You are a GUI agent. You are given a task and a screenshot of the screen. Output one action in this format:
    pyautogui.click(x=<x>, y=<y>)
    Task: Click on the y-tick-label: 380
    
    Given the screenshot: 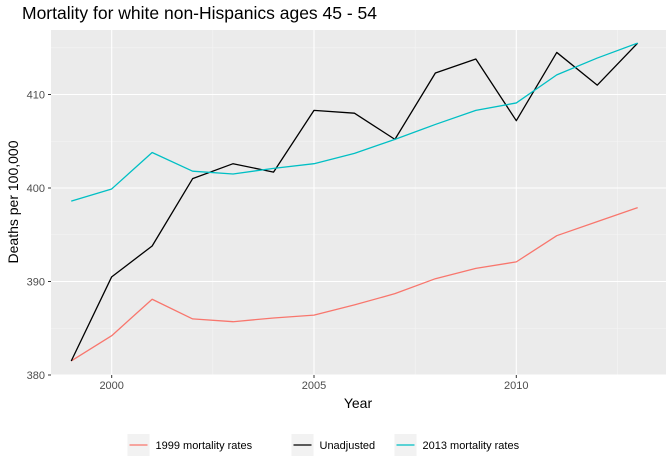 What is the action you would take?
    pyautogui.click(x=36, y=376)
    